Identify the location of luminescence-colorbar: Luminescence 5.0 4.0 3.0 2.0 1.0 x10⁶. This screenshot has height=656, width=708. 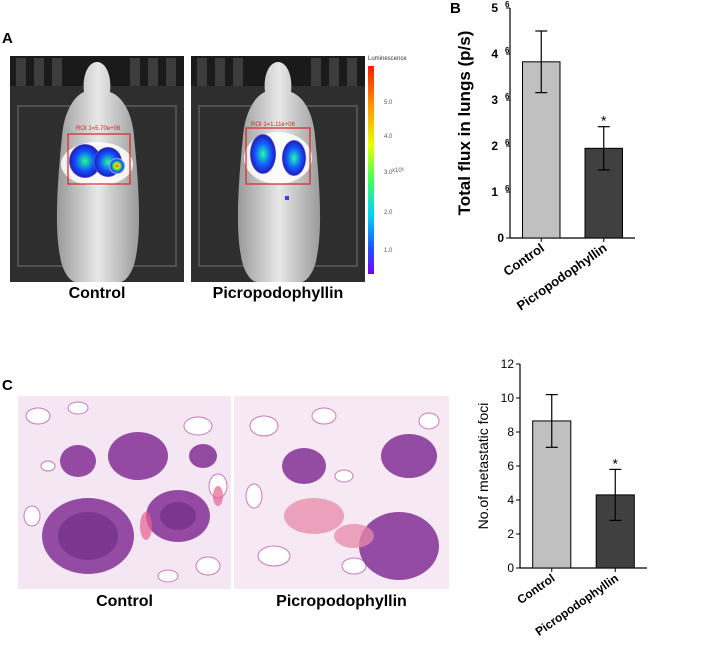
(406, 167).